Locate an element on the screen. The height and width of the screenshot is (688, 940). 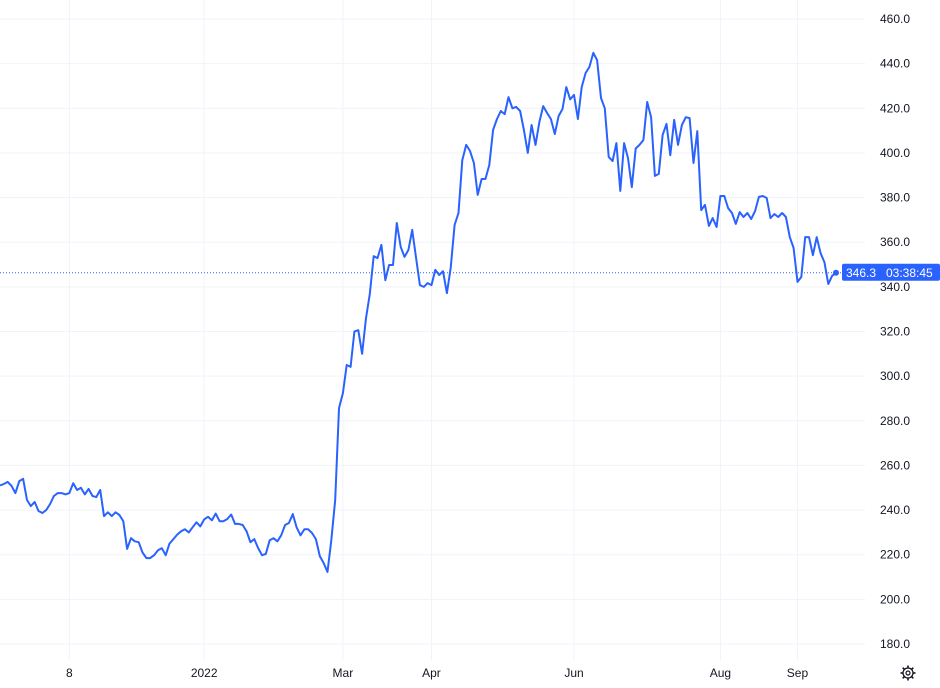
x-tick-label: 8 is located at coordinates (69, 673).